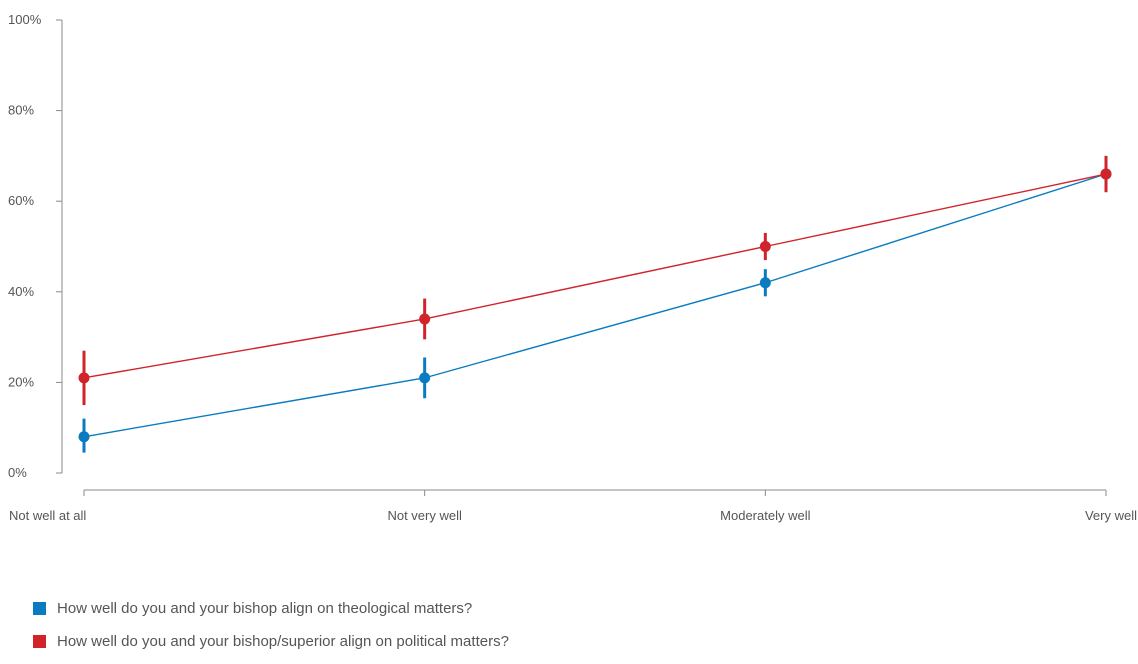 The width and height of the screenshot is (1138, 664). What do you see at coordinates (424, 515) in the screenshot?
I see `x-tick-label: Not very well` at bounding box center [424, 515].